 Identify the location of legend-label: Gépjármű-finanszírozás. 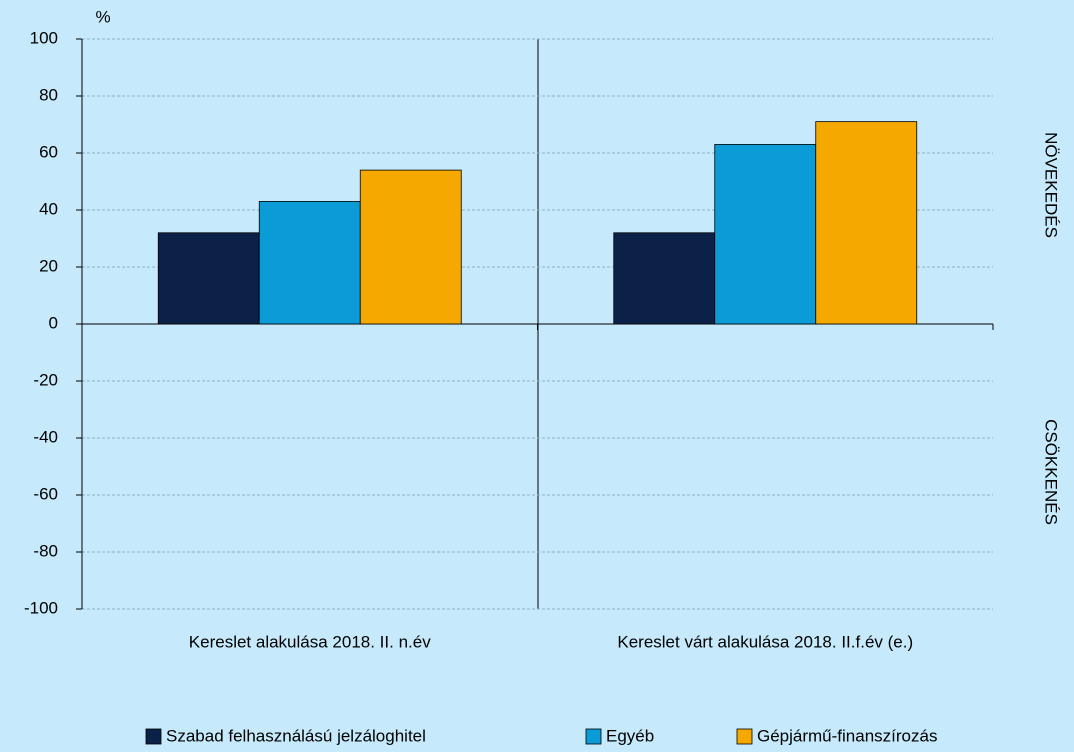
(847, 735).